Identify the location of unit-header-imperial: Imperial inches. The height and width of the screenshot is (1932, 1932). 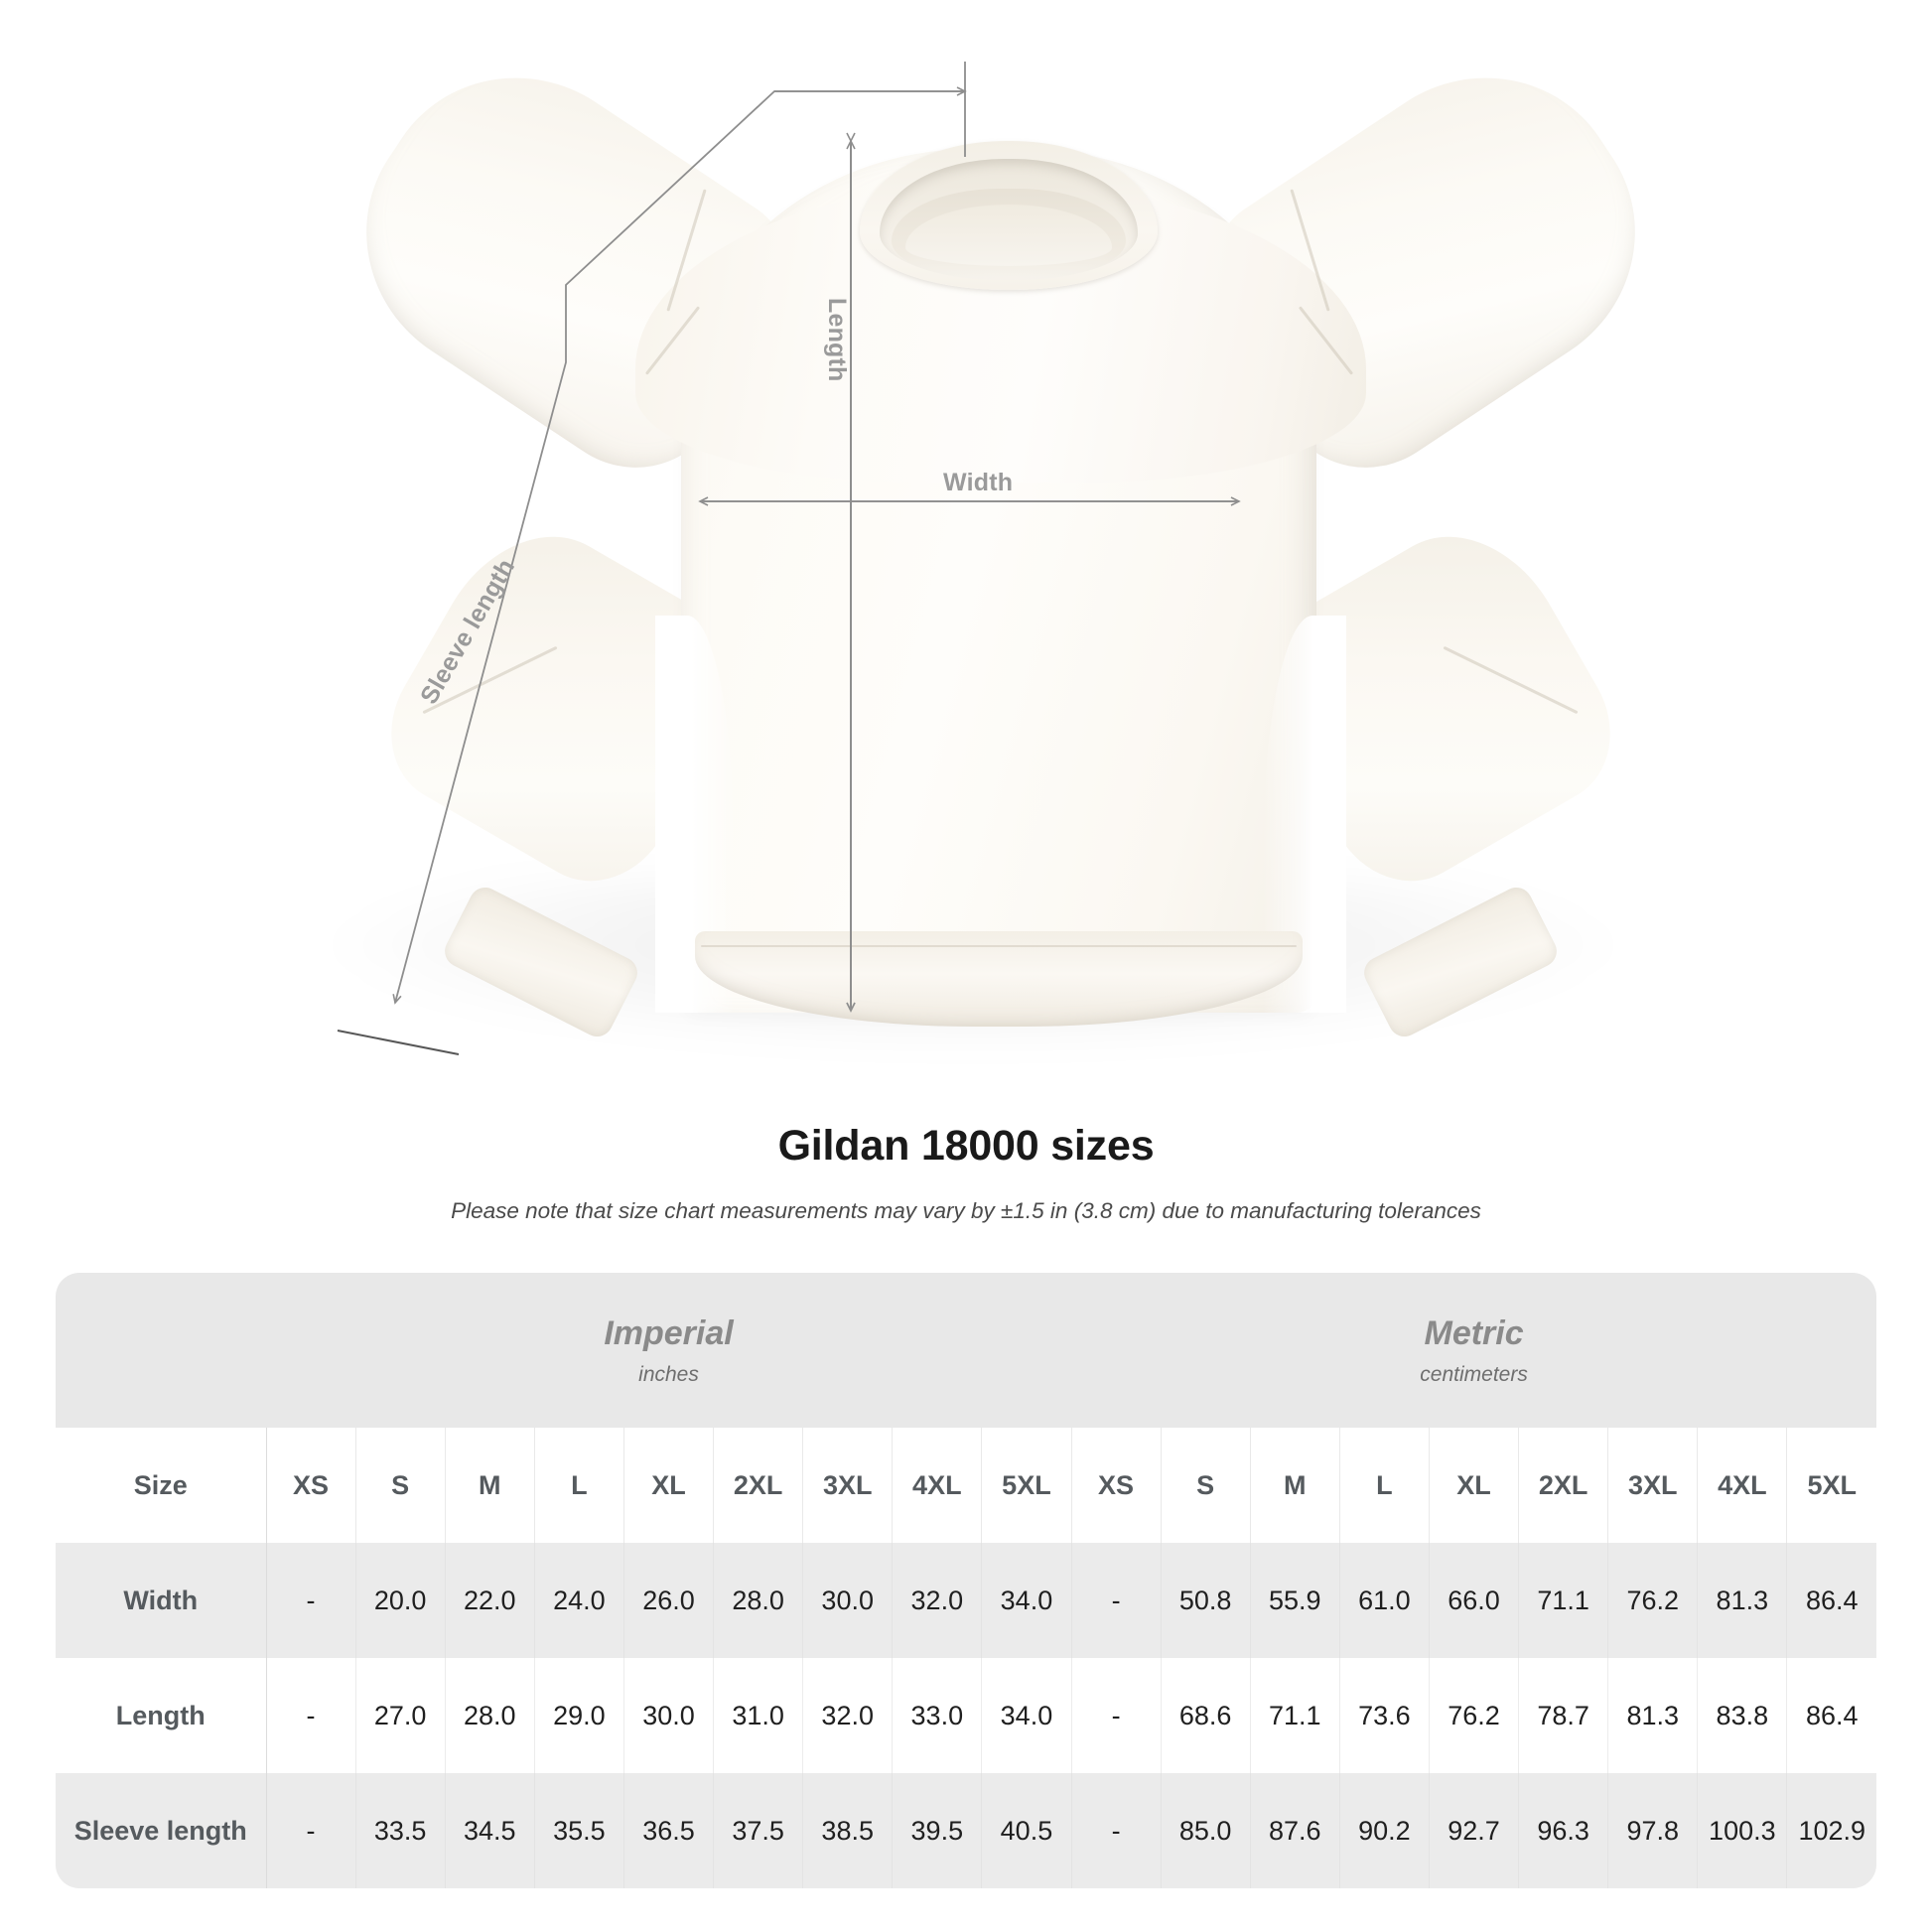
(669, 1350).